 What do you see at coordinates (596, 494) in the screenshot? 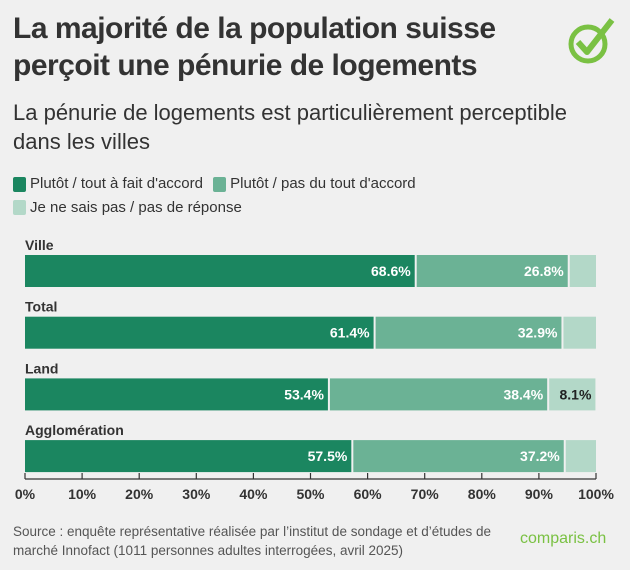
I see `x-tick-label: 100%` at bounding box center [596, 494].